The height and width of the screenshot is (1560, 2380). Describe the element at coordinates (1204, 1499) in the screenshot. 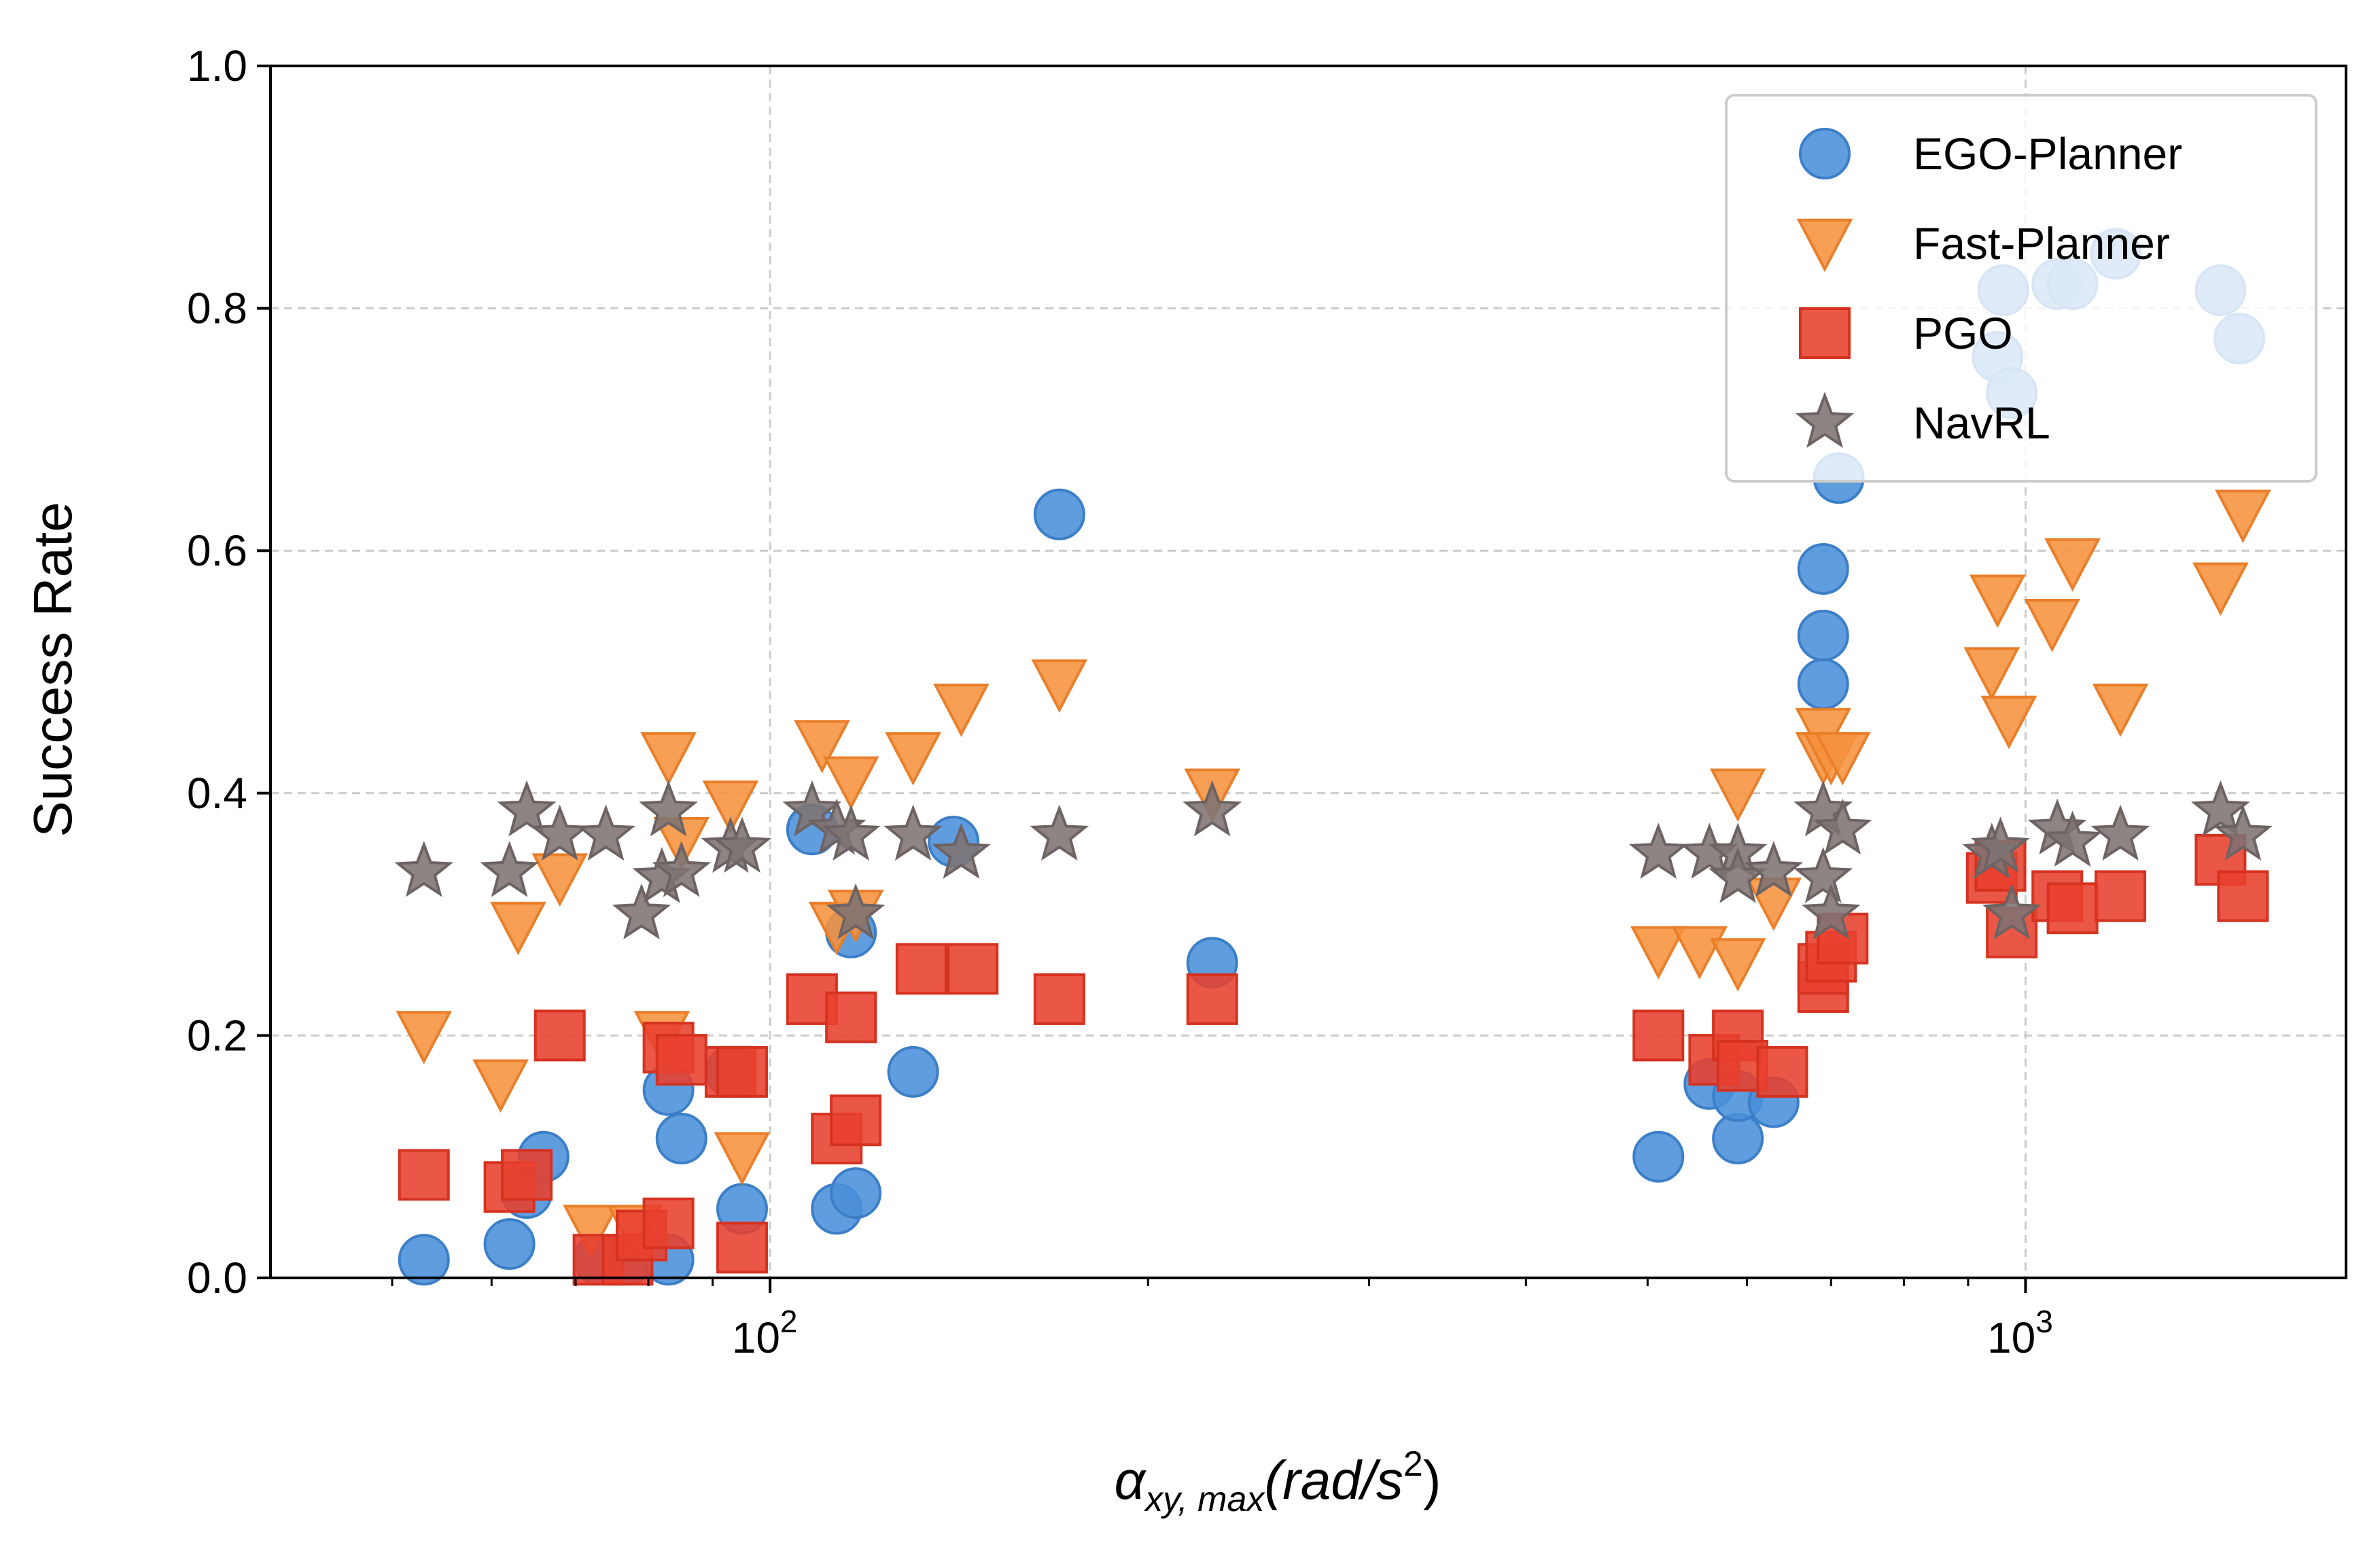

I see `x-axis-label-subscript: xy, max` at that location.